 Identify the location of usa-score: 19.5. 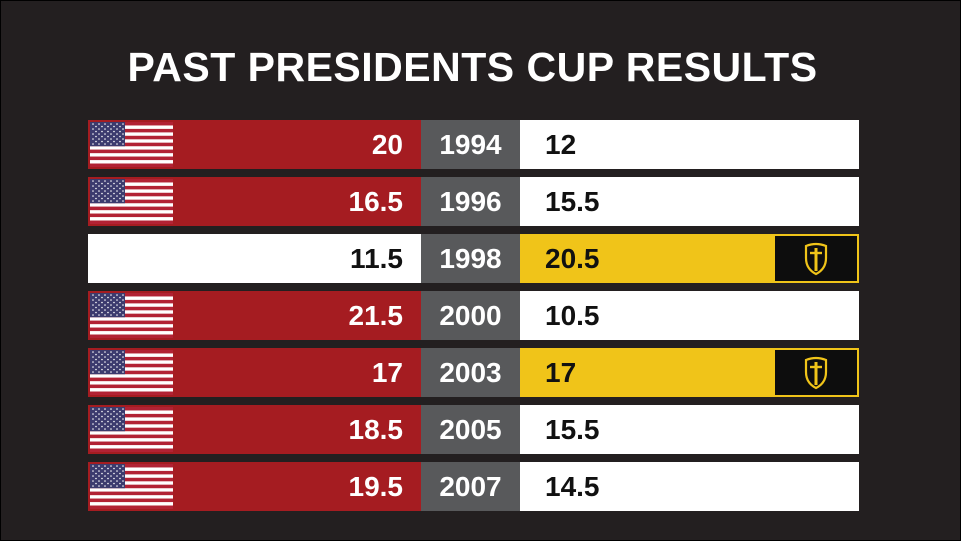
(376, 486).